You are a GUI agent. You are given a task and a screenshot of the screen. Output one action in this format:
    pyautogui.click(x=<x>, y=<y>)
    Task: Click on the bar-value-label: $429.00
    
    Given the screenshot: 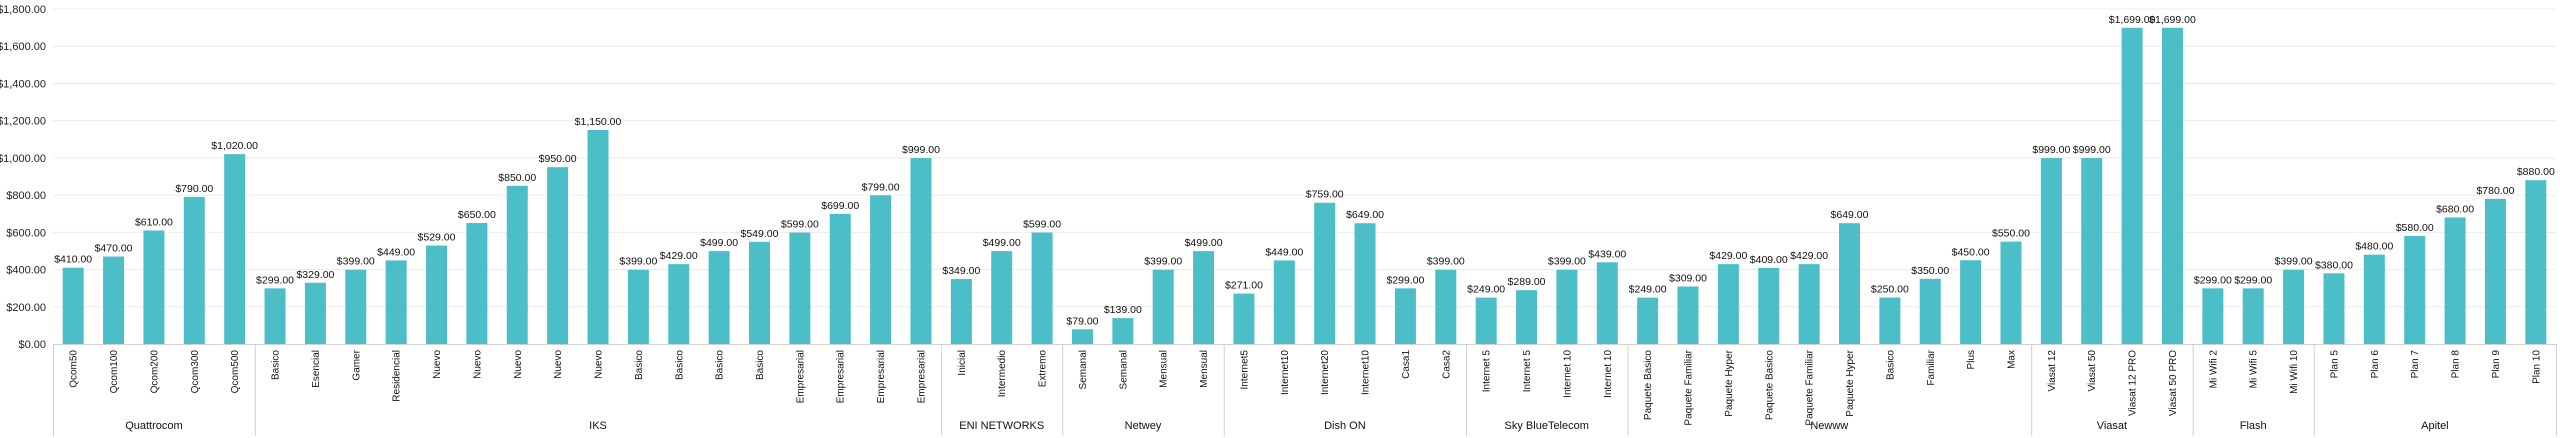 What is the action you would take?
    pyautogui.click(x=1728, y=256)
    